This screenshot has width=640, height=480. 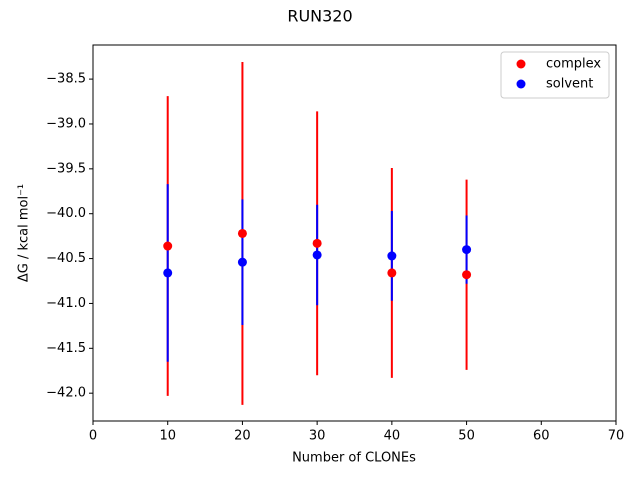 What do you see at coordinates (66, 393) in the screenshot?
I see `y-tick-label: −42.0` at bounding box center [66, 393].